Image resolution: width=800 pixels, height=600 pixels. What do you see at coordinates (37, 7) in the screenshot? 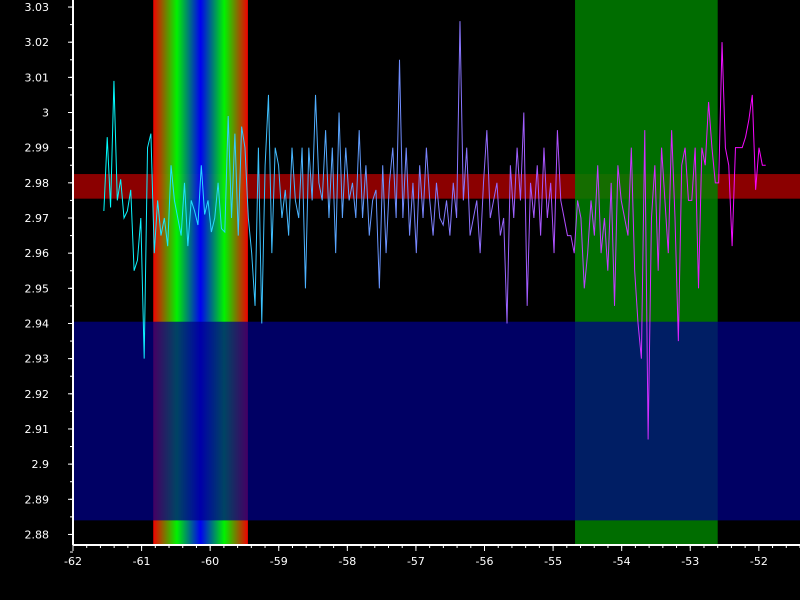
I see `y-tick-label: 3.03` at bounding box center [37, 7].